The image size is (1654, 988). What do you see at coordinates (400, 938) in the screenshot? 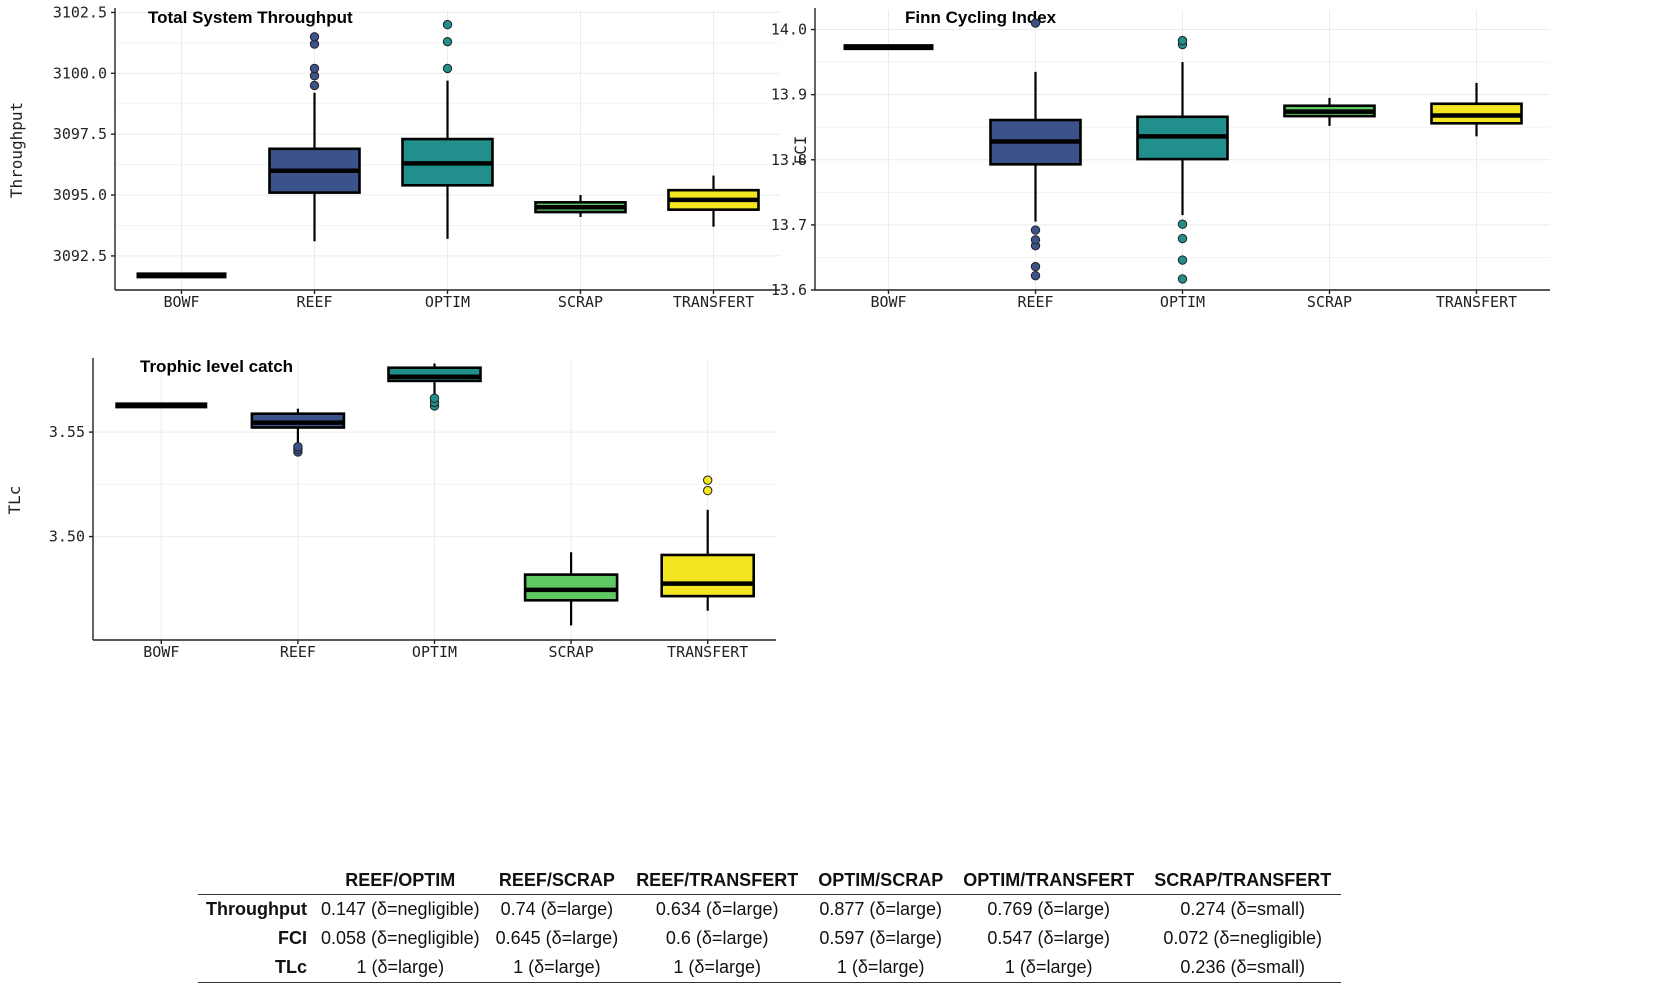
I see `table-cell: 0.058 (δ=negligible)` at bounding box center [400, 938].